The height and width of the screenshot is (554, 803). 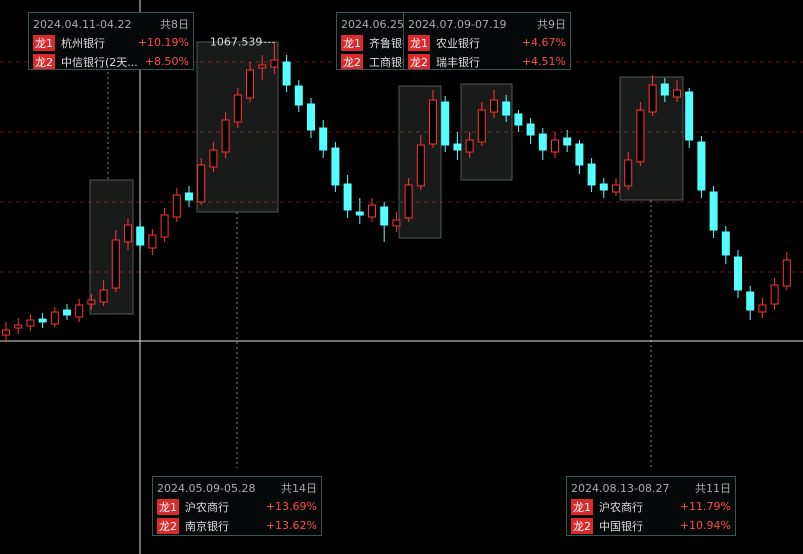 I want to click on day-count: 共14日, so click(x=299, y=488).